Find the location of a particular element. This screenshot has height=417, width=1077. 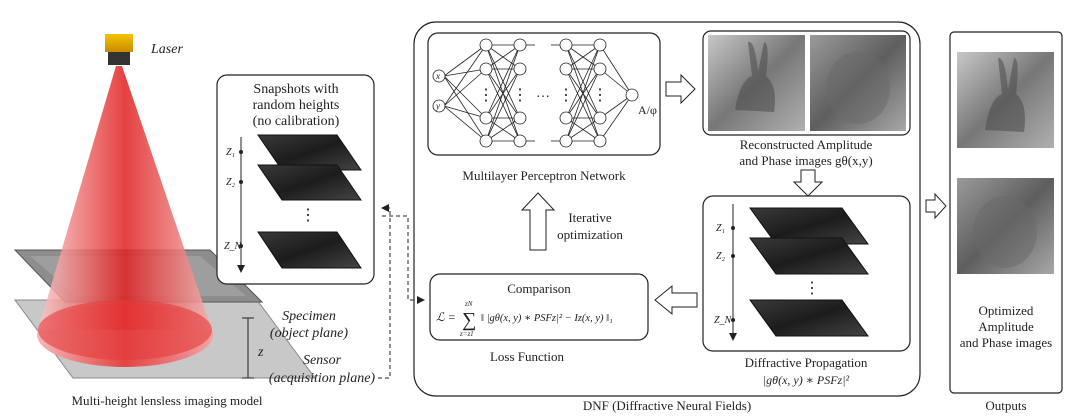

outputs-label-1: Optimized is located at coordinates (1006, 310).